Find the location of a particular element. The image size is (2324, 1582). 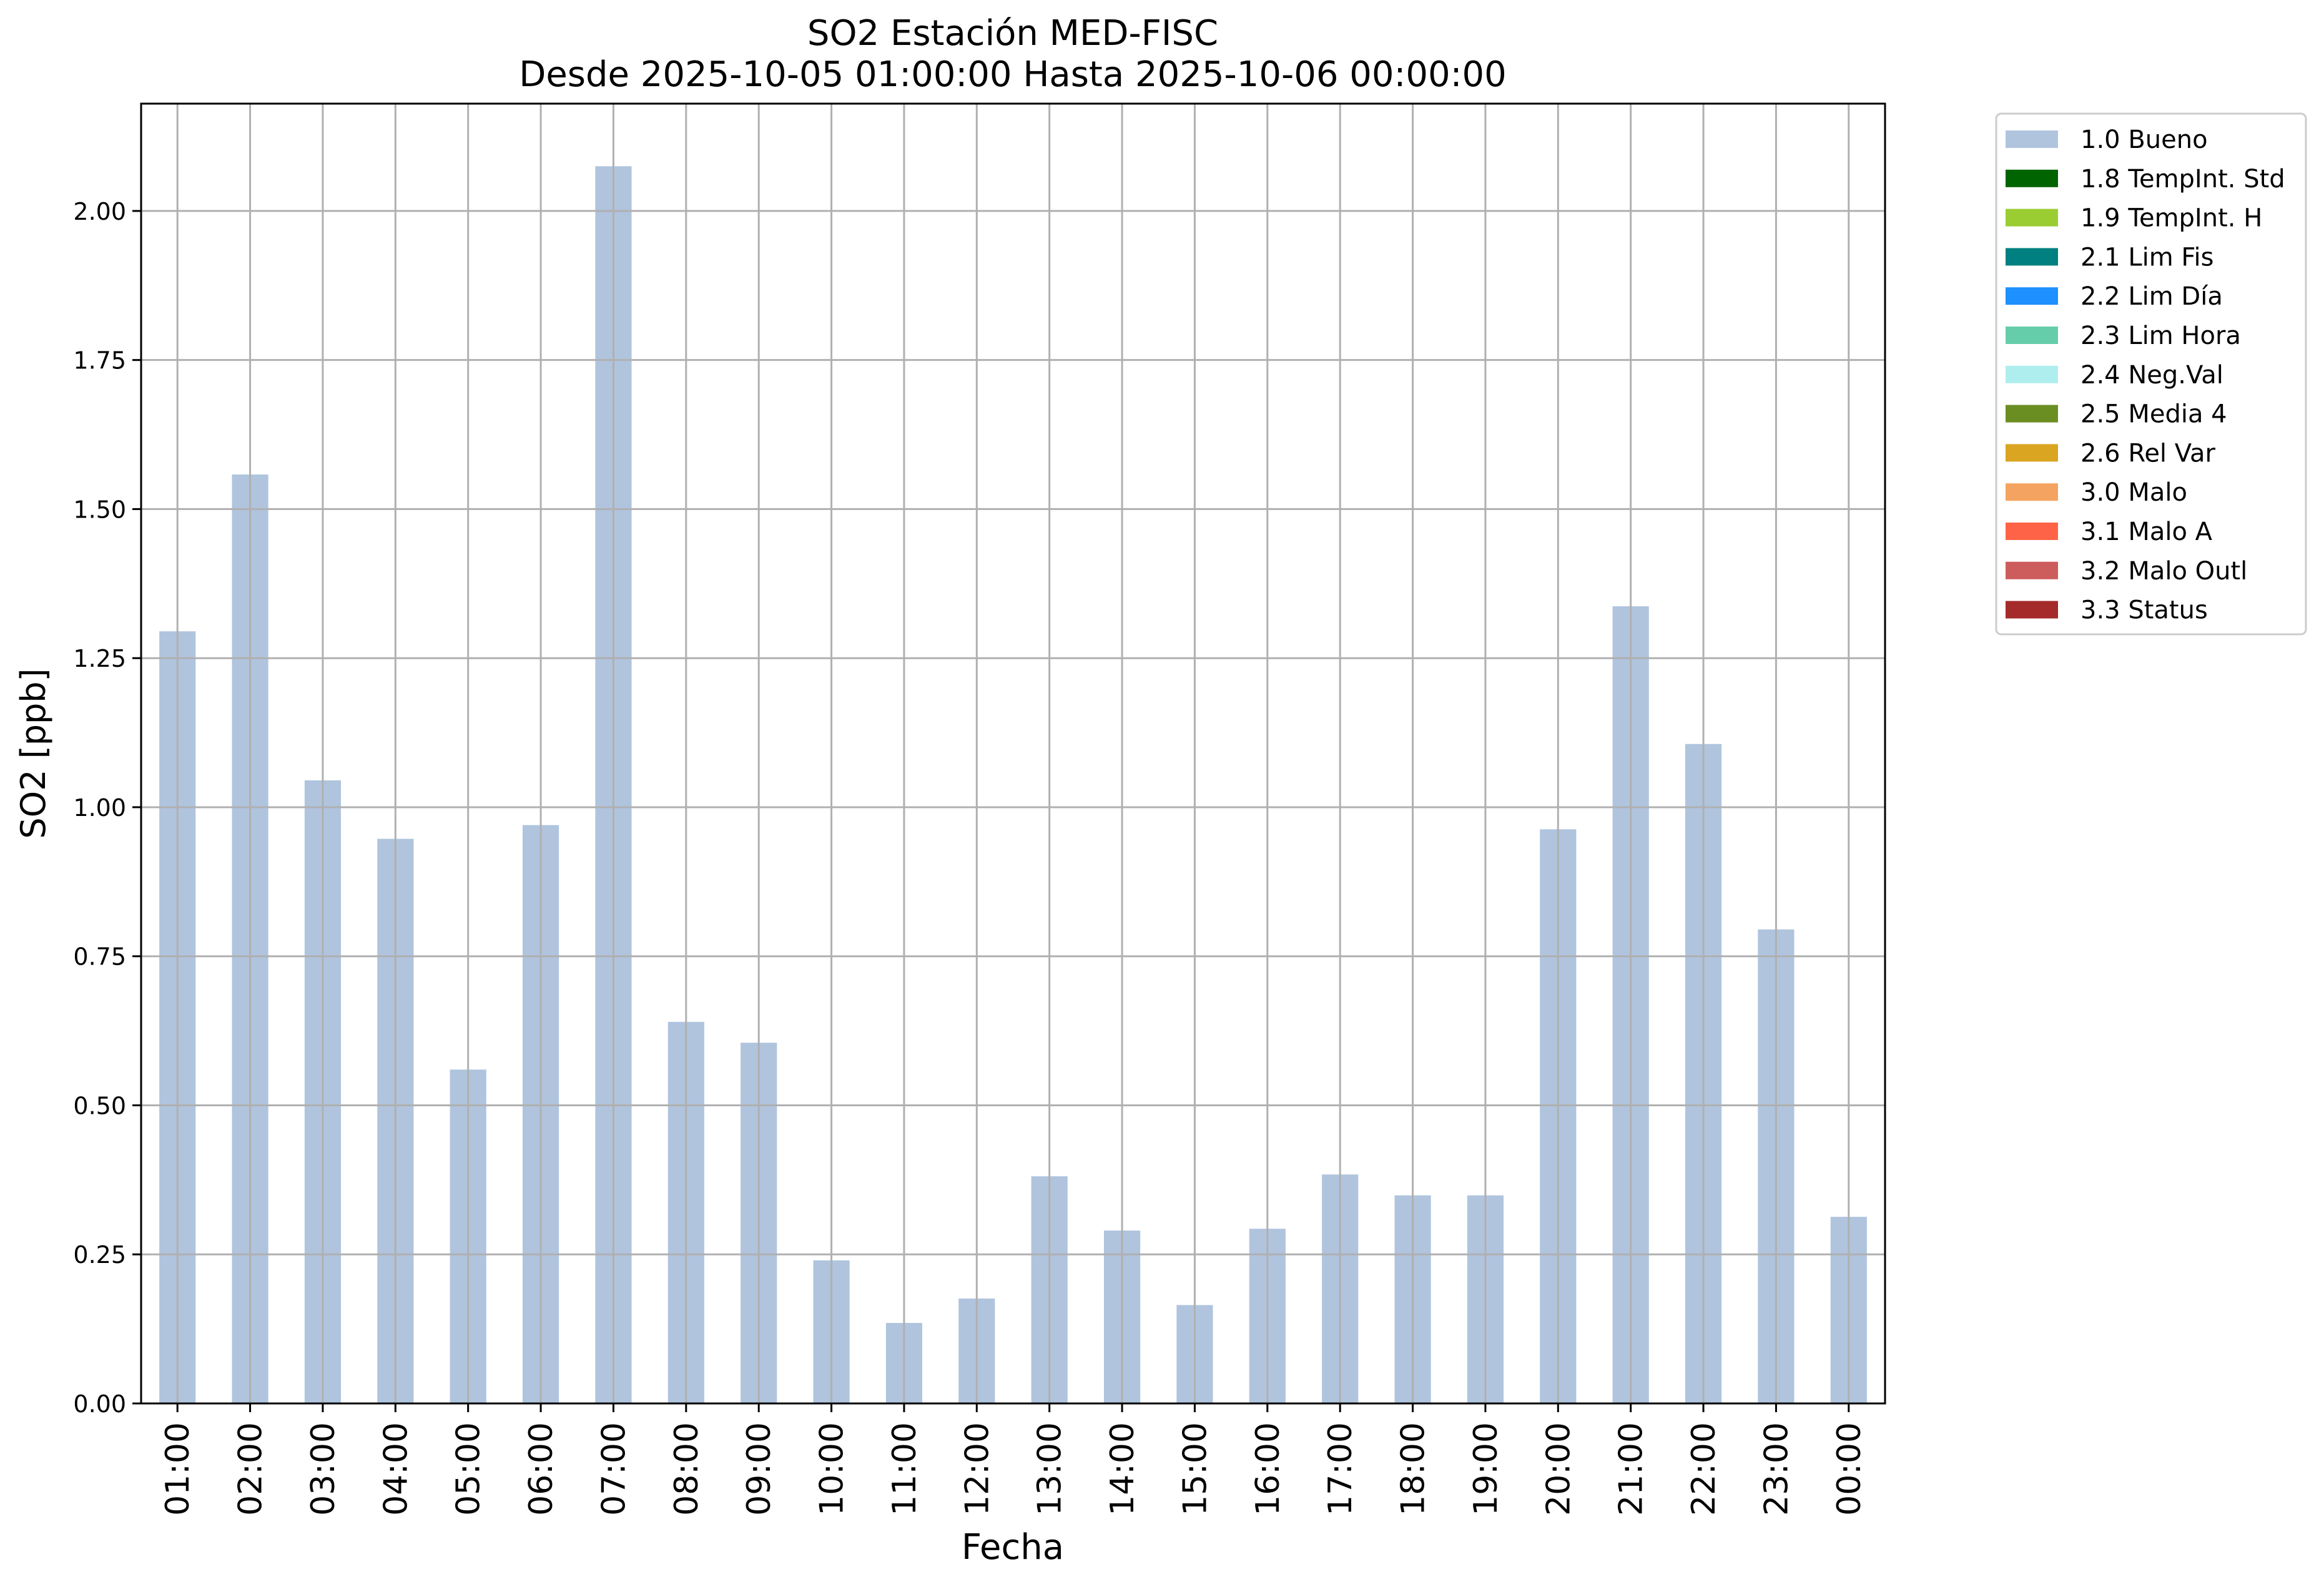

legend-entry-label: 2.5 Media 4 is located at coordinates (2153, 414).